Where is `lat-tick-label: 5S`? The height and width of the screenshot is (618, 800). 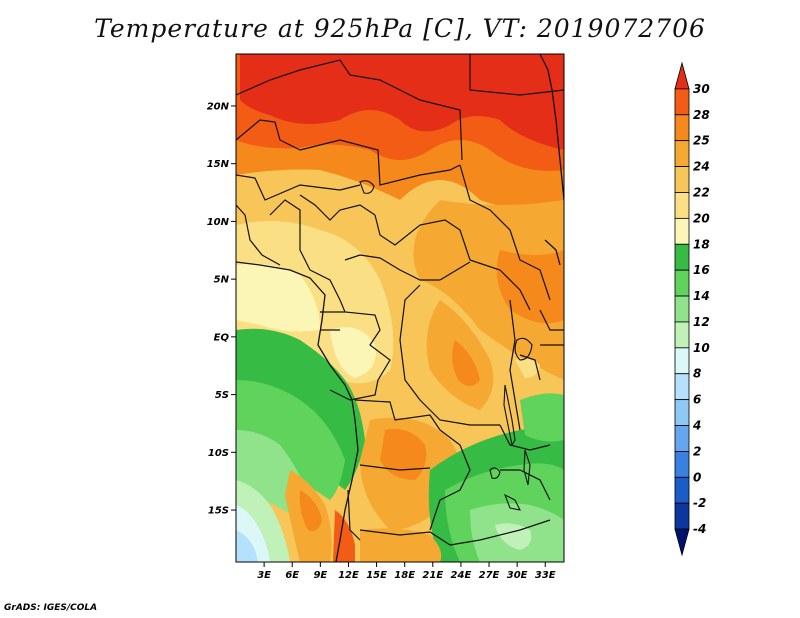
lat-tick-label: 5S is located at coordinates (222, 395).